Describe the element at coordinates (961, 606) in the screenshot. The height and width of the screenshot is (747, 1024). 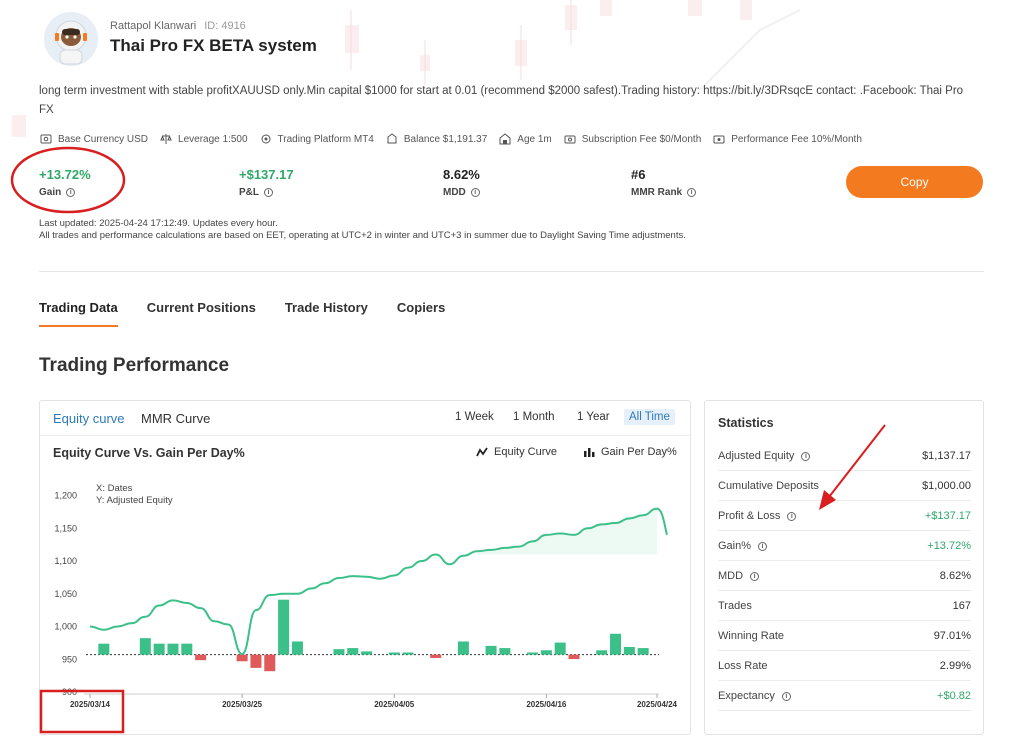
I see `stat-value: 167` at that location.